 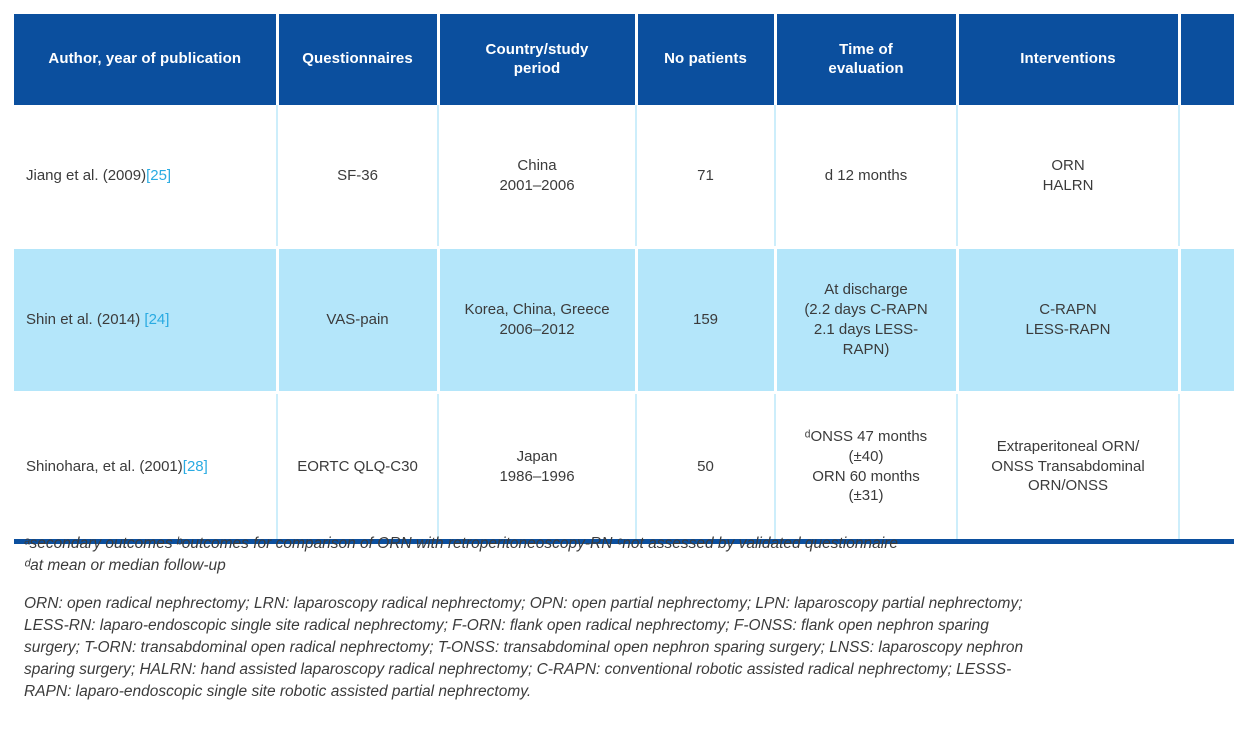 I want to click on citation-link: [28], so click(x=195, y=466).